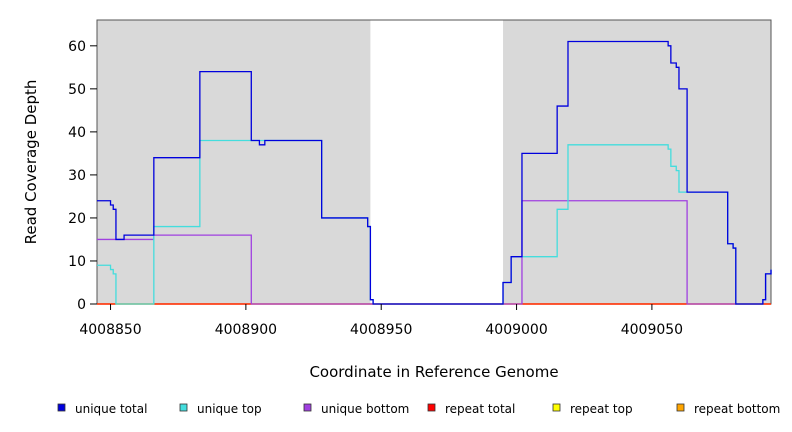  I want to click on y-tick-label: 60, so click(77, 47).